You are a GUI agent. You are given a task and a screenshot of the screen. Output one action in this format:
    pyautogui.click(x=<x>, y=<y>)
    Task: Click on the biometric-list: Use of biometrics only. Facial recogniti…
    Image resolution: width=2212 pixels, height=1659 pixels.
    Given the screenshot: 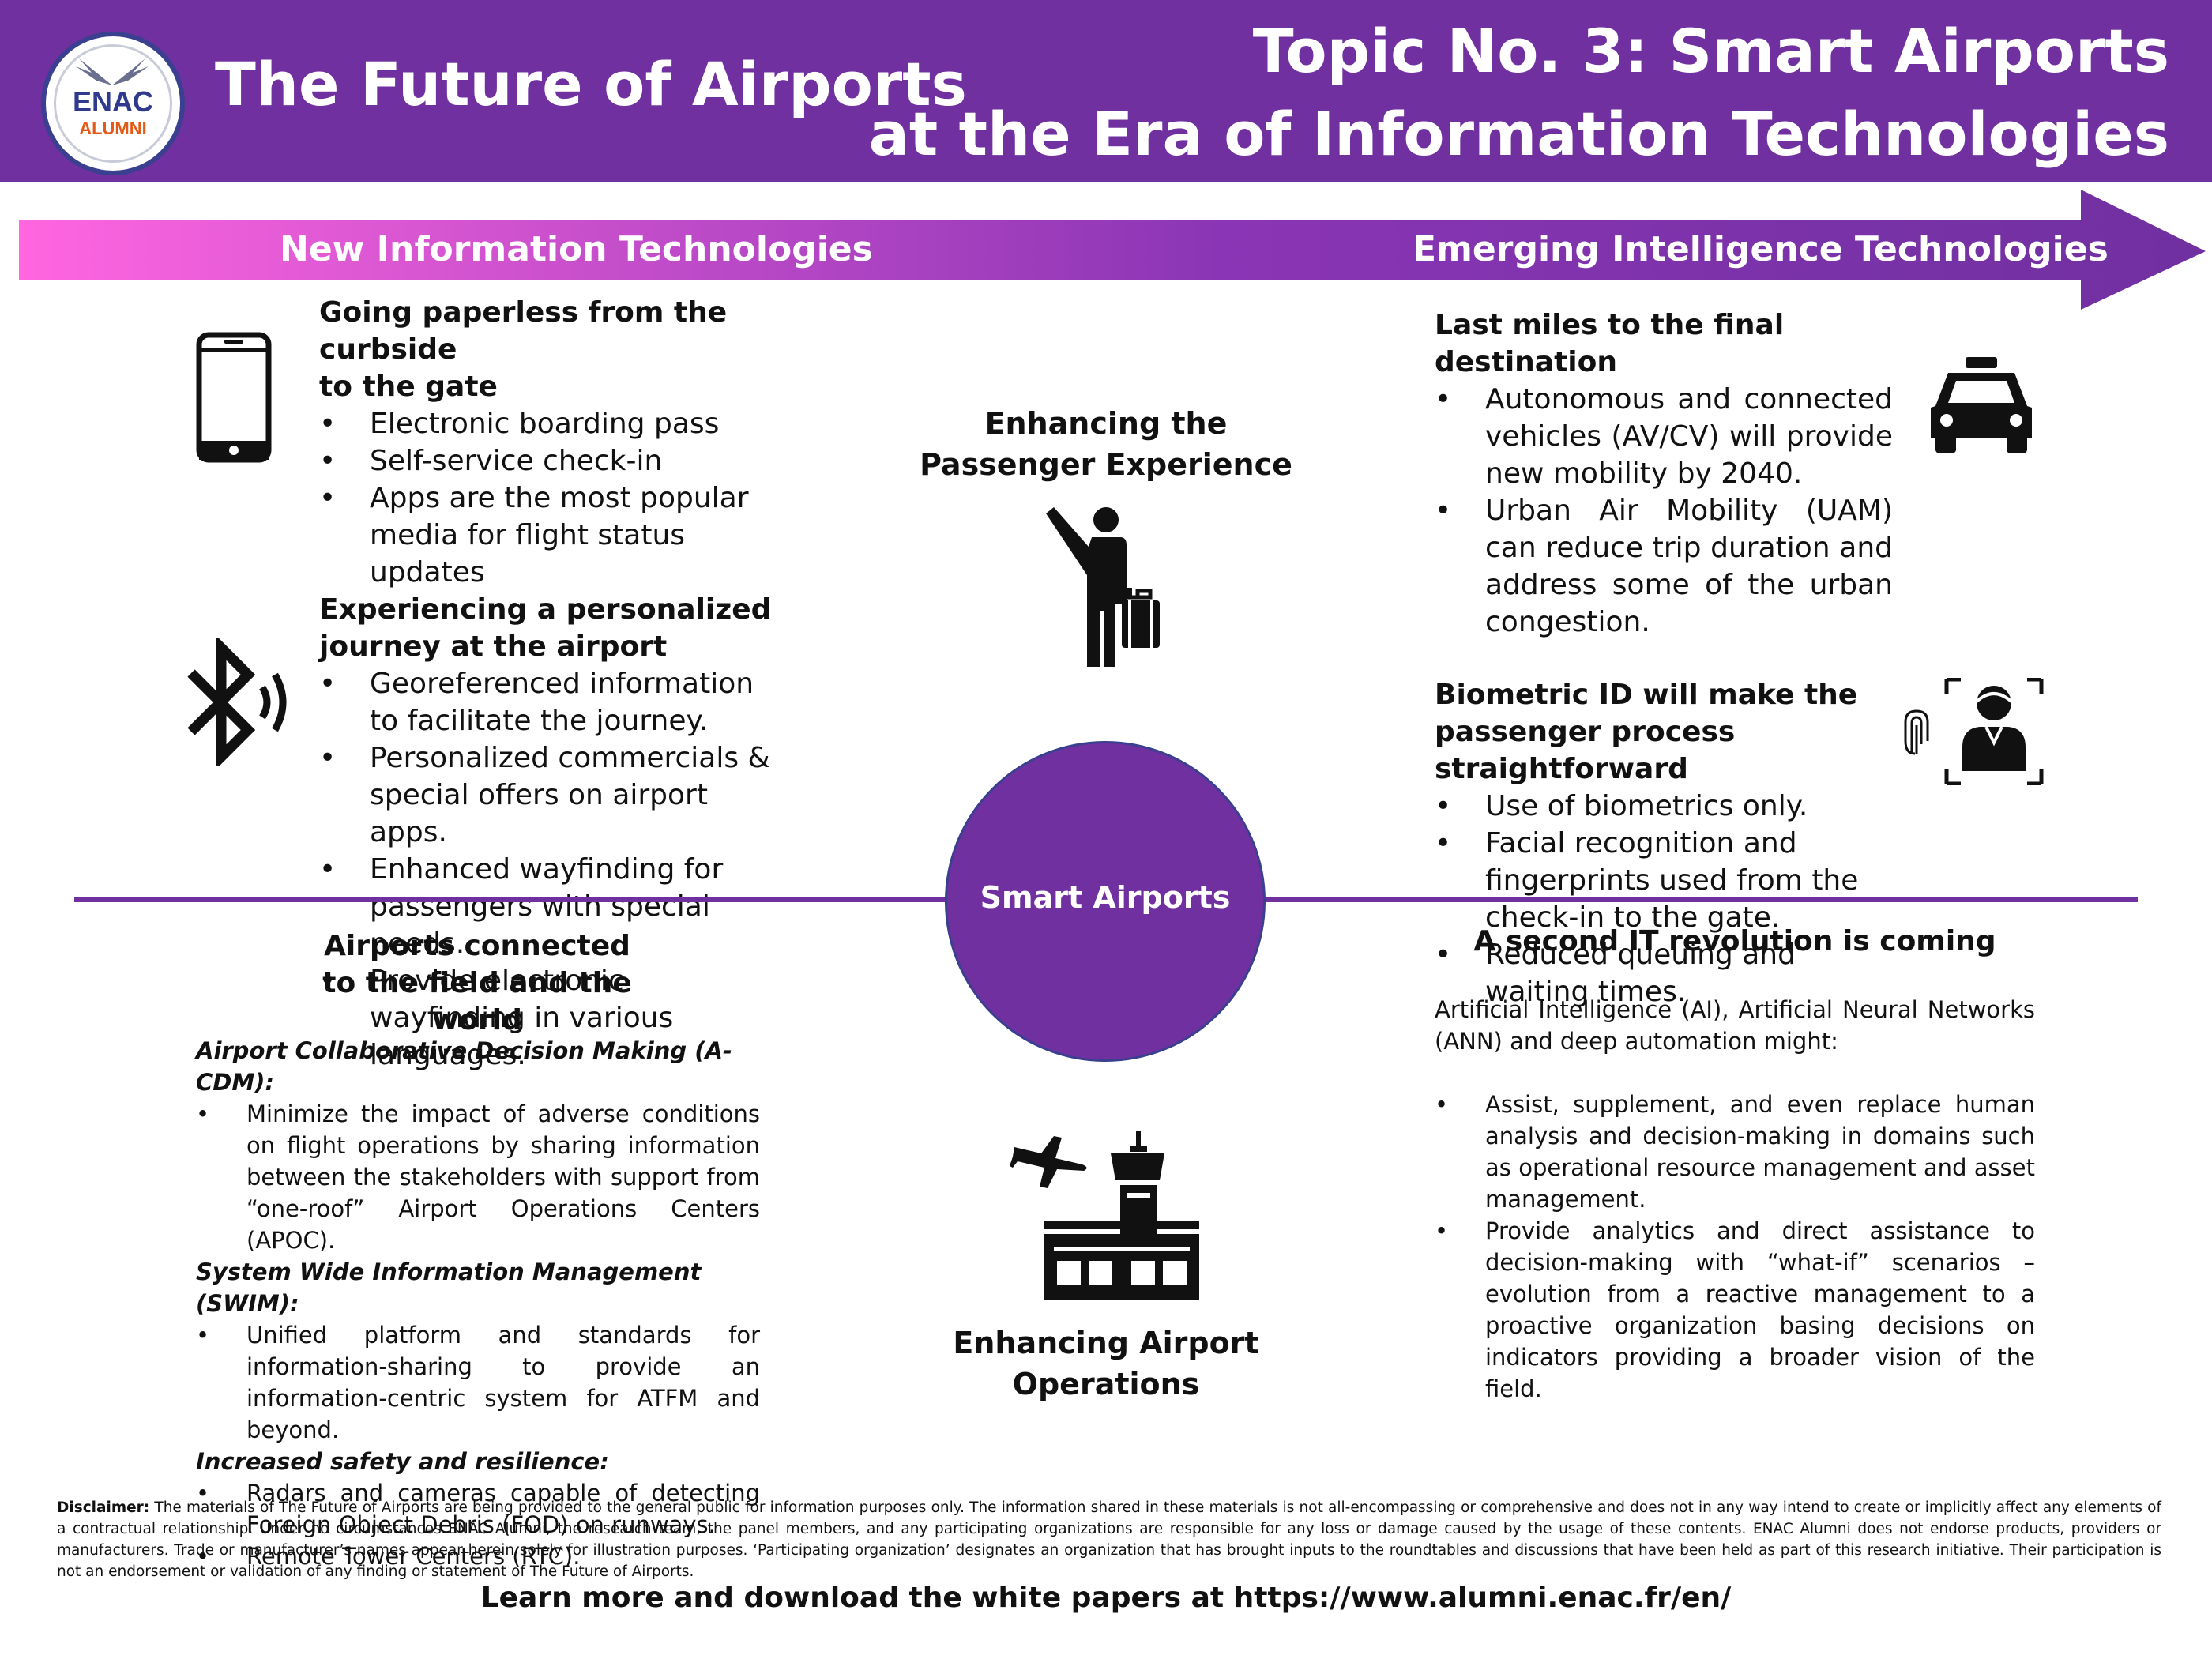 What is the action you would take?
    pyautogui.click(x=1664, y=899)
    